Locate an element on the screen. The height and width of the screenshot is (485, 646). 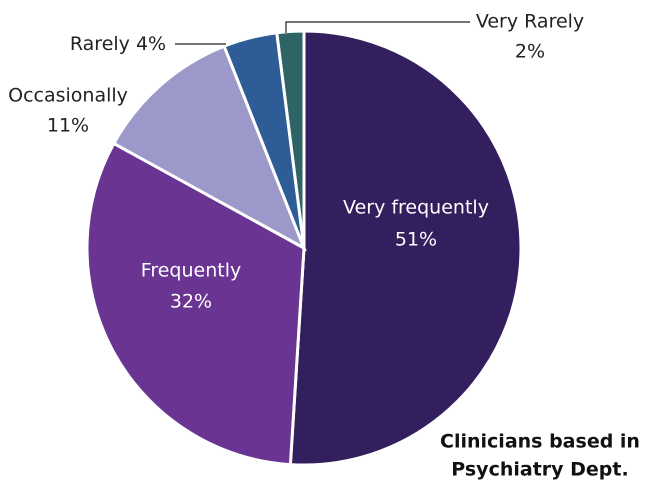
annotation: Psychiatry Dept. is located at coordinates (539, 470).